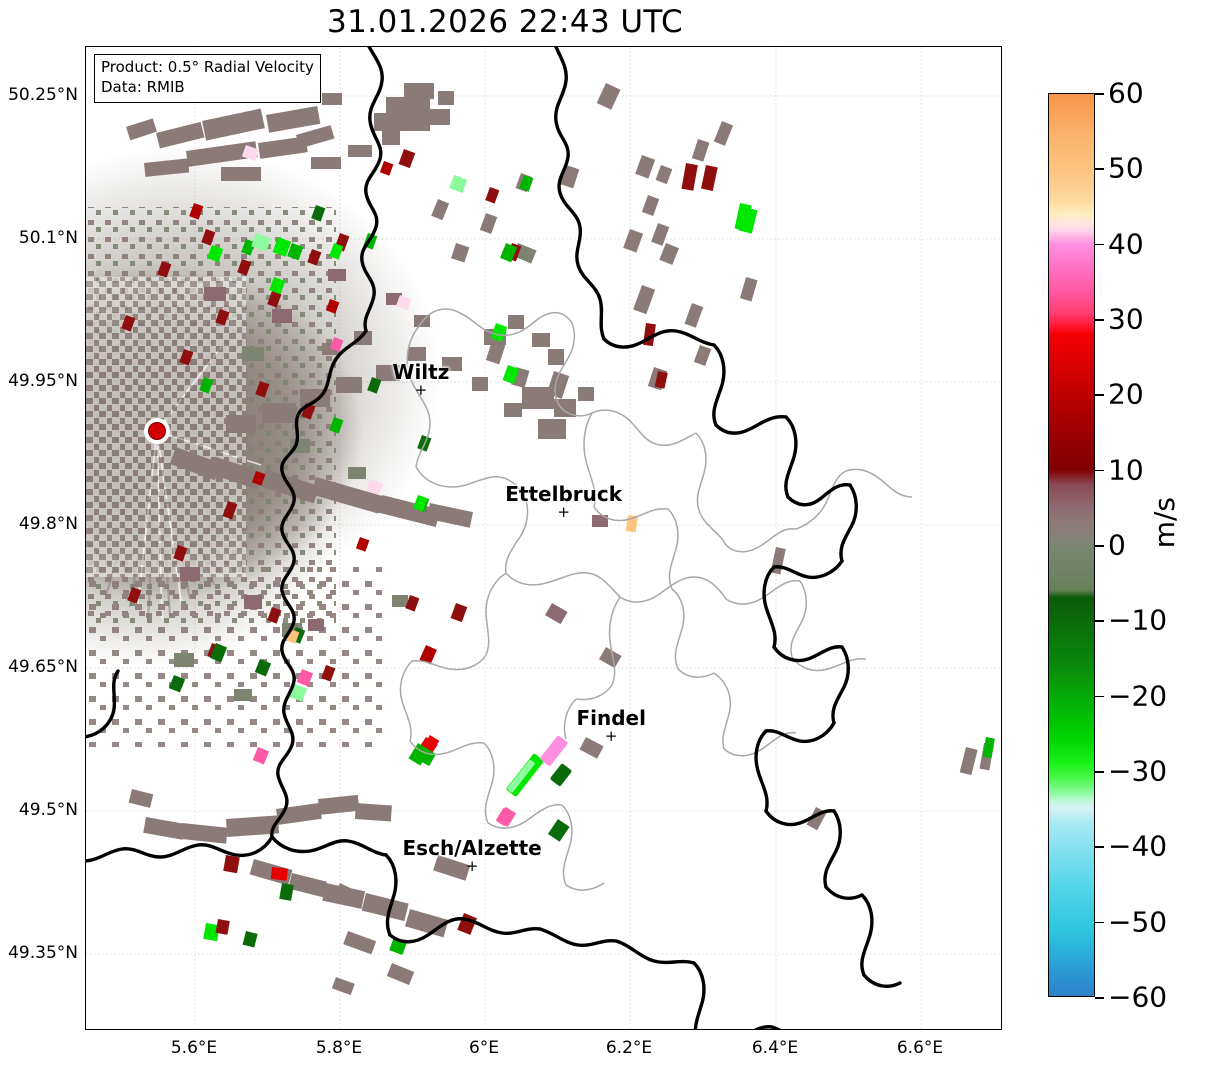  I want to click on info-box: Product: 0.5° Radial Velocity Data: RMIB, so click(207, 78).